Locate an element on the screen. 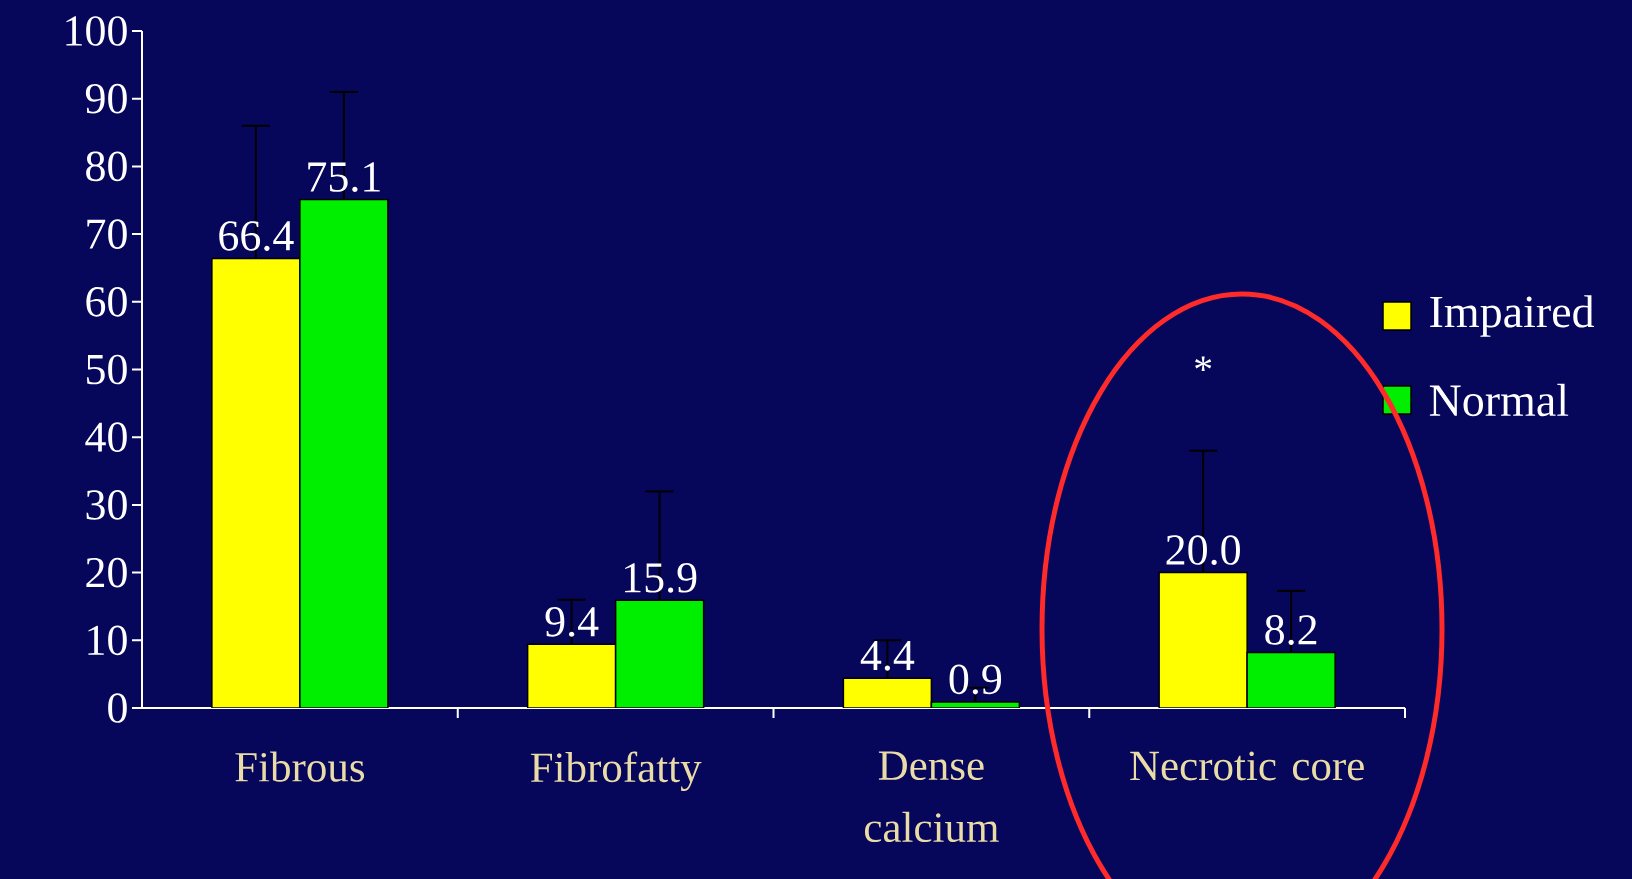  data-label: 15.9 is located at coordinates (661, 578).